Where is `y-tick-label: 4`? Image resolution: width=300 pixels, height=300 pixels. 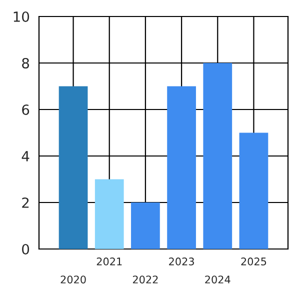
y-tick-label: 4 is located at coordinates (26, 156).